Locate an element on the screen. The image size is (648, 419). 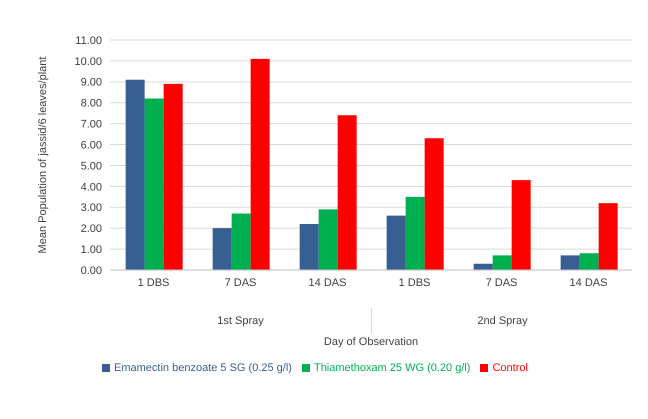
y-tick-label: 1.00 is located at coordinates (91, 250).